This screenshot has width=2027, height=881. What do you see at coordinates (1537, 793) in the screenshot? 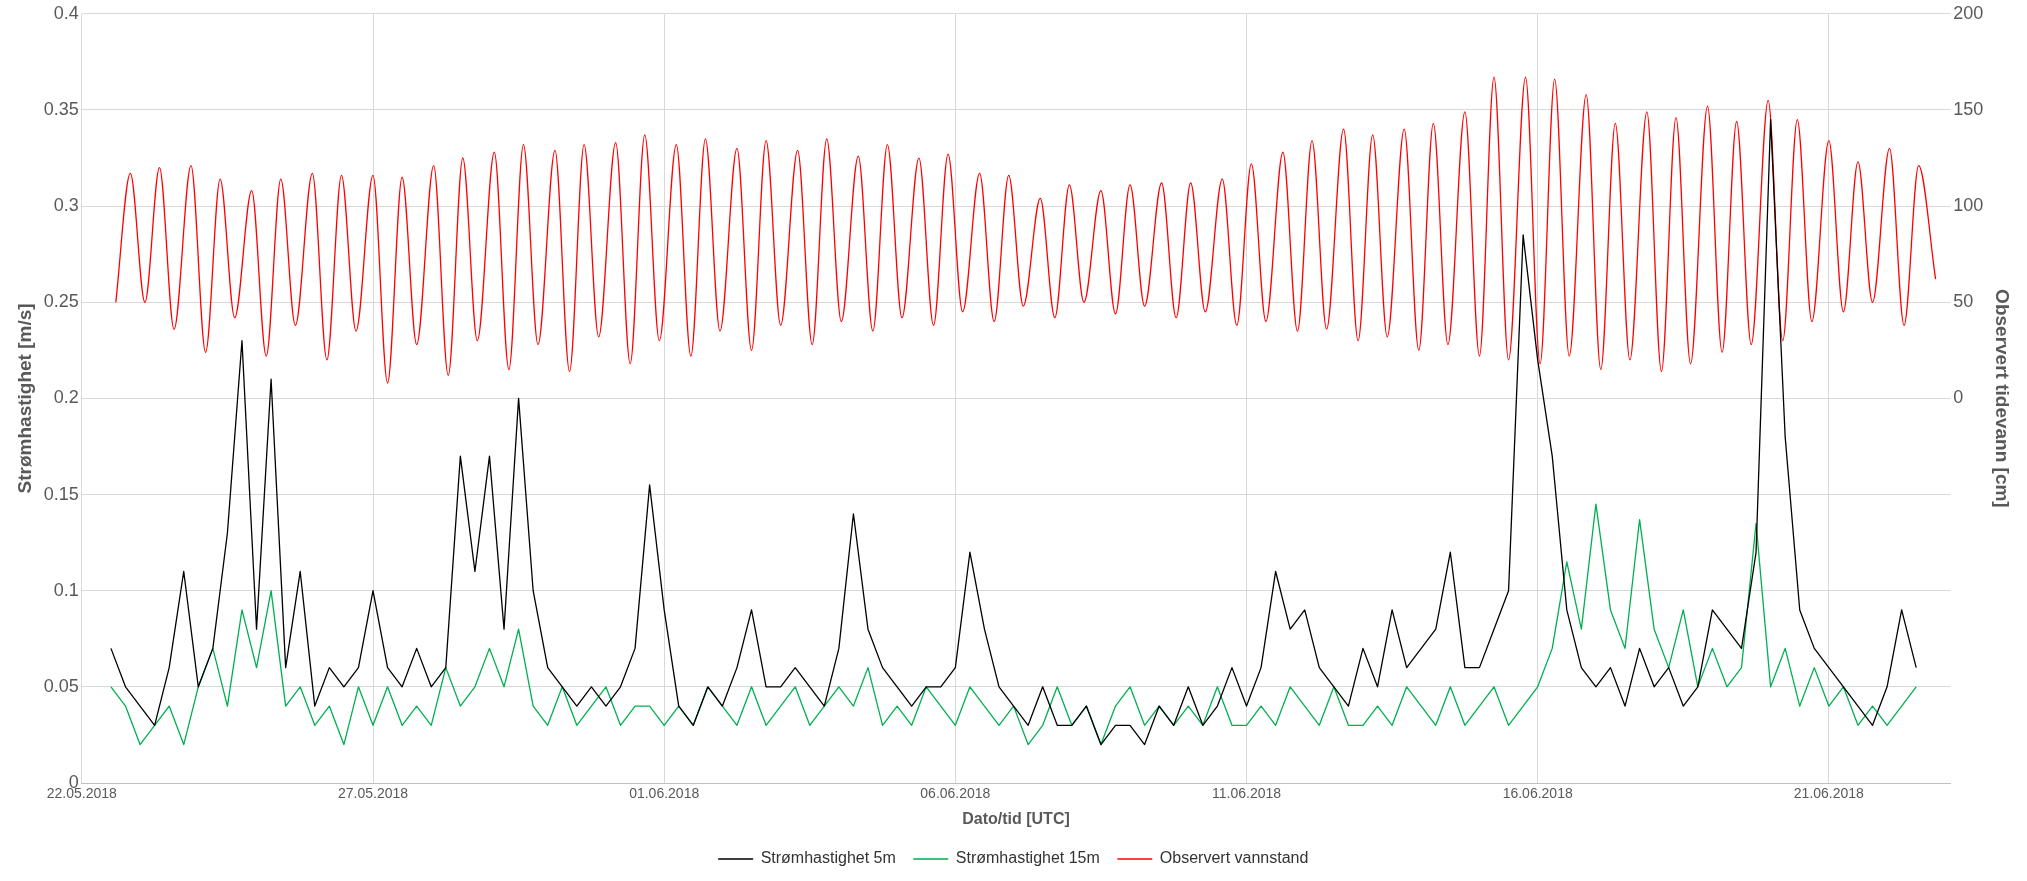
I see `x-tick-label: 16.06.2018` at bounding box center [1537, 793].